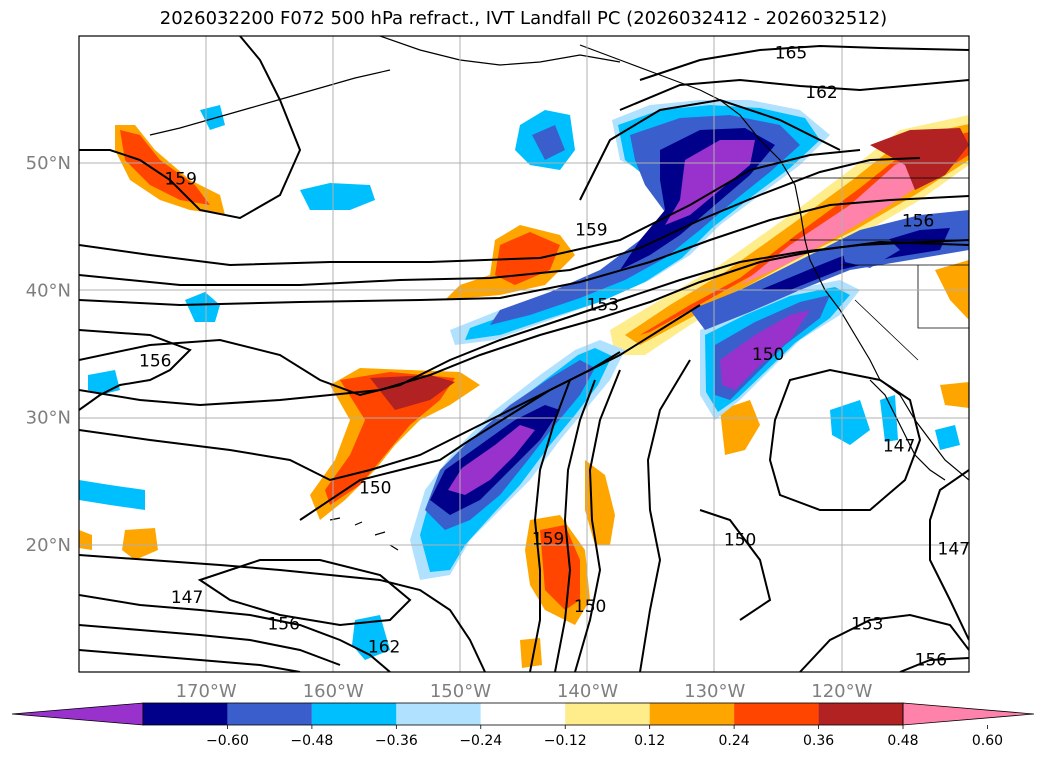 The width and height of the screenshot is (1047, 765). What do you see at coordinates (48, 163) in the screenshot?
I see `lat-label-50: 50°N` at bounding box center [48, 163].